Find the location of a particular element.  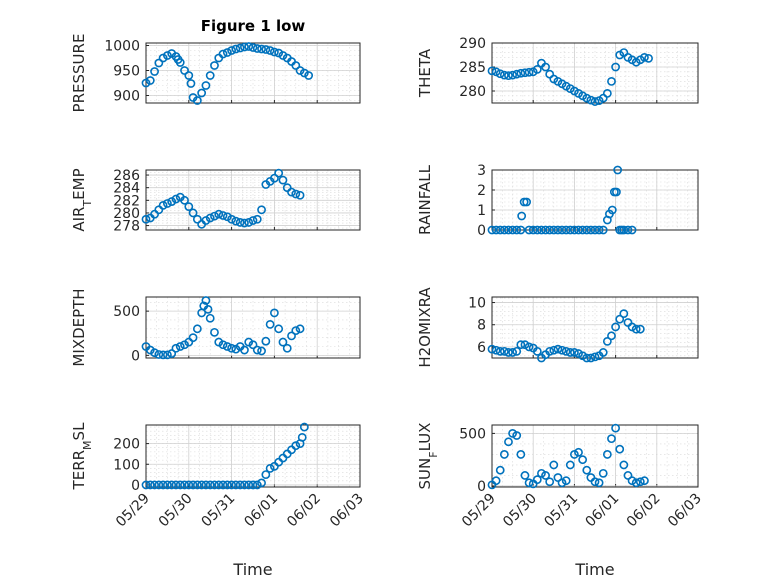

y-tick-label: 278 is located at coordinates (126, 227).